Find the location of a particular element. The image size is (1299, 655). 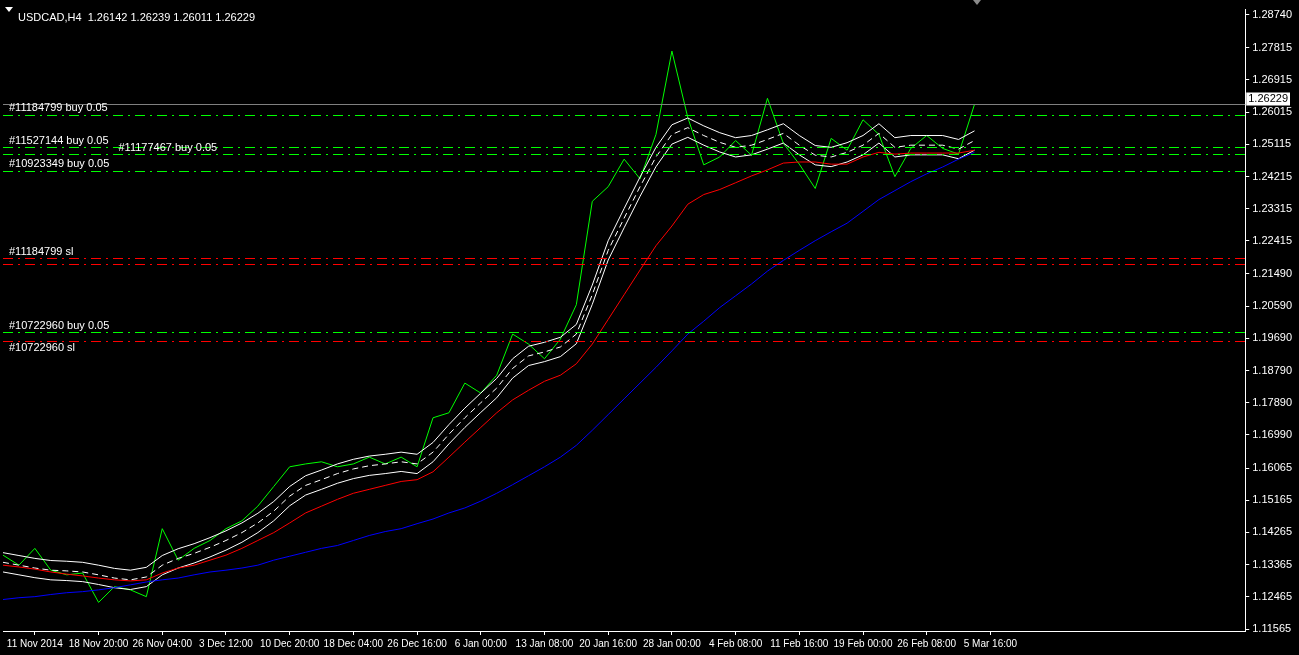

y-tick-label: 1.16065 is located at coordinates (1272, 467).